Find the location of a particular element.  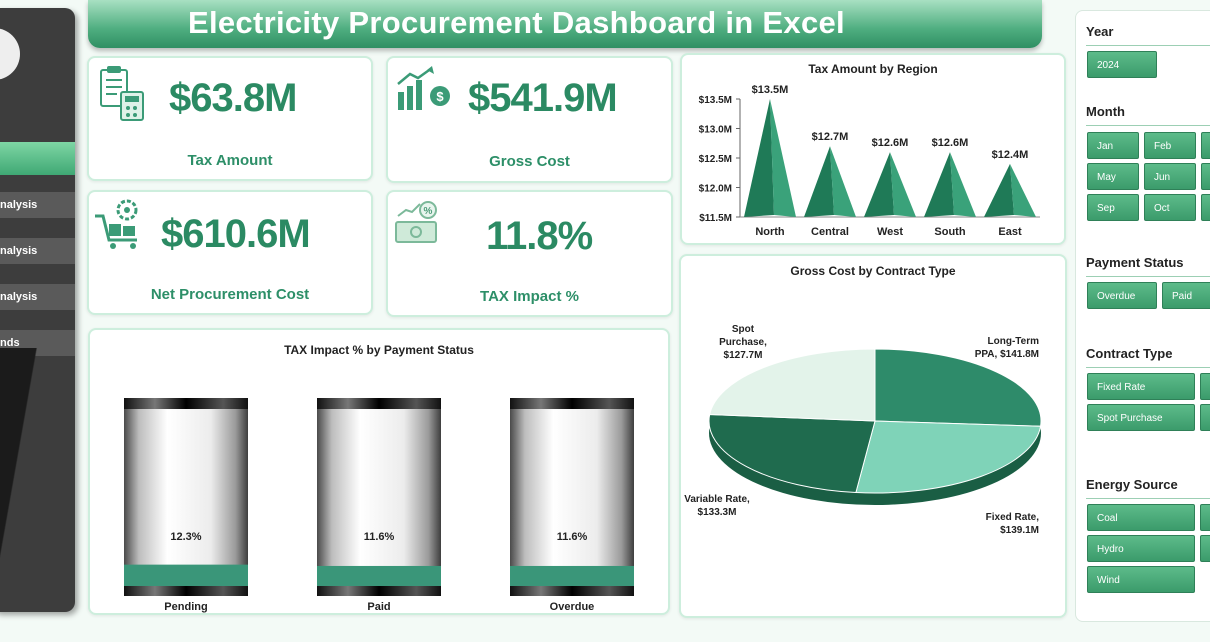

y-tick-label: $13.0M is located at coordinates (715, 130).